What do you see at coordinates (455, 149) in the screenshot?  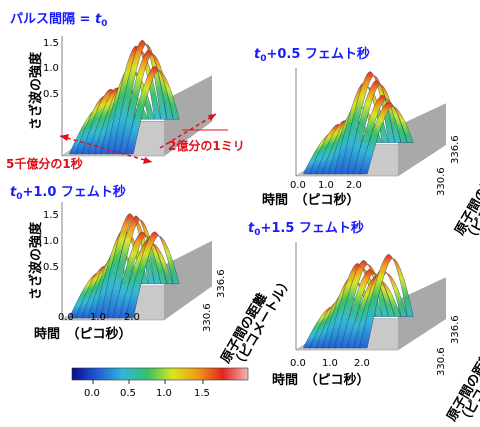 I see `y-tick-2-1: 336.6` at bounding box center [455, 149].